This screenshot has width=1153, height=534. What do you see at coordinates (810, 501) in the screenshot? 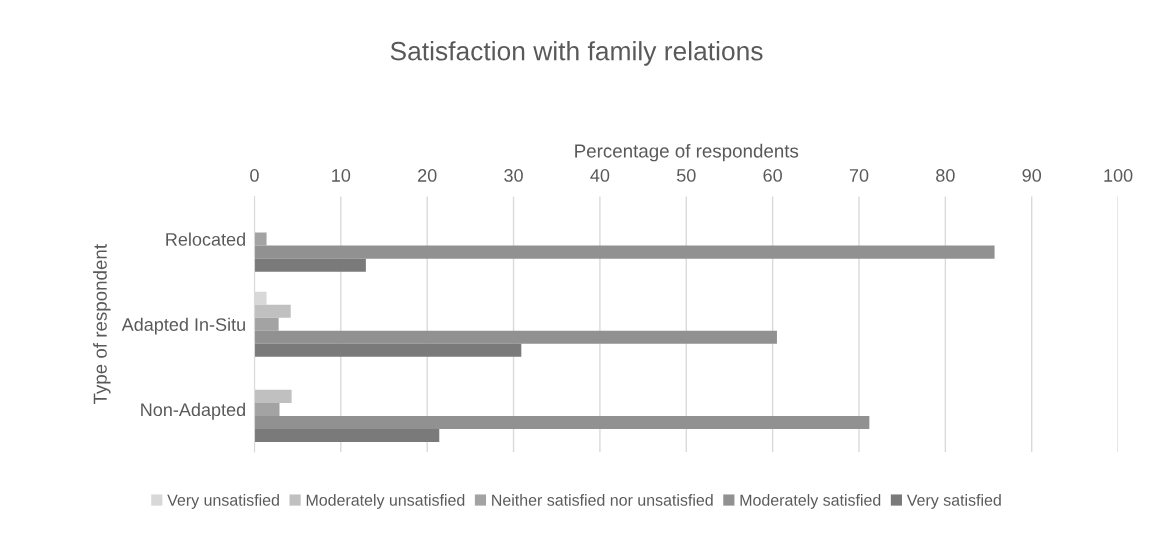
I see `legend-label: Moderately satisfied` at bounding box center [810, 501].